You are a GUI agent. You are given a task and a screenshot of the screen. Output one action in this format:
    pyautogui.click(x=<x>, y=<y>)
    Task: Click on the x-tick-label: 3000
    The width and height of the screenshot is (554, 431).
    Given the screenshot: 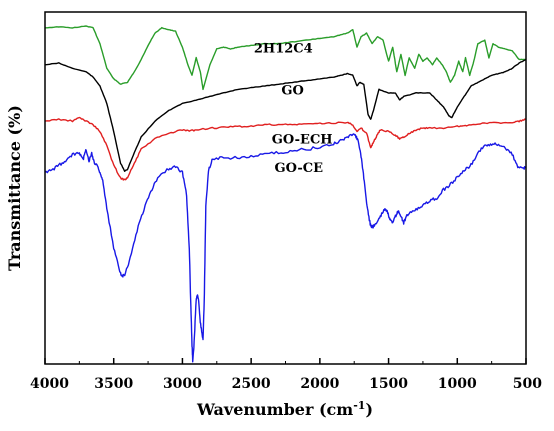 What is the action you would take?
    pyautogui.click(x=182, y=384)
    